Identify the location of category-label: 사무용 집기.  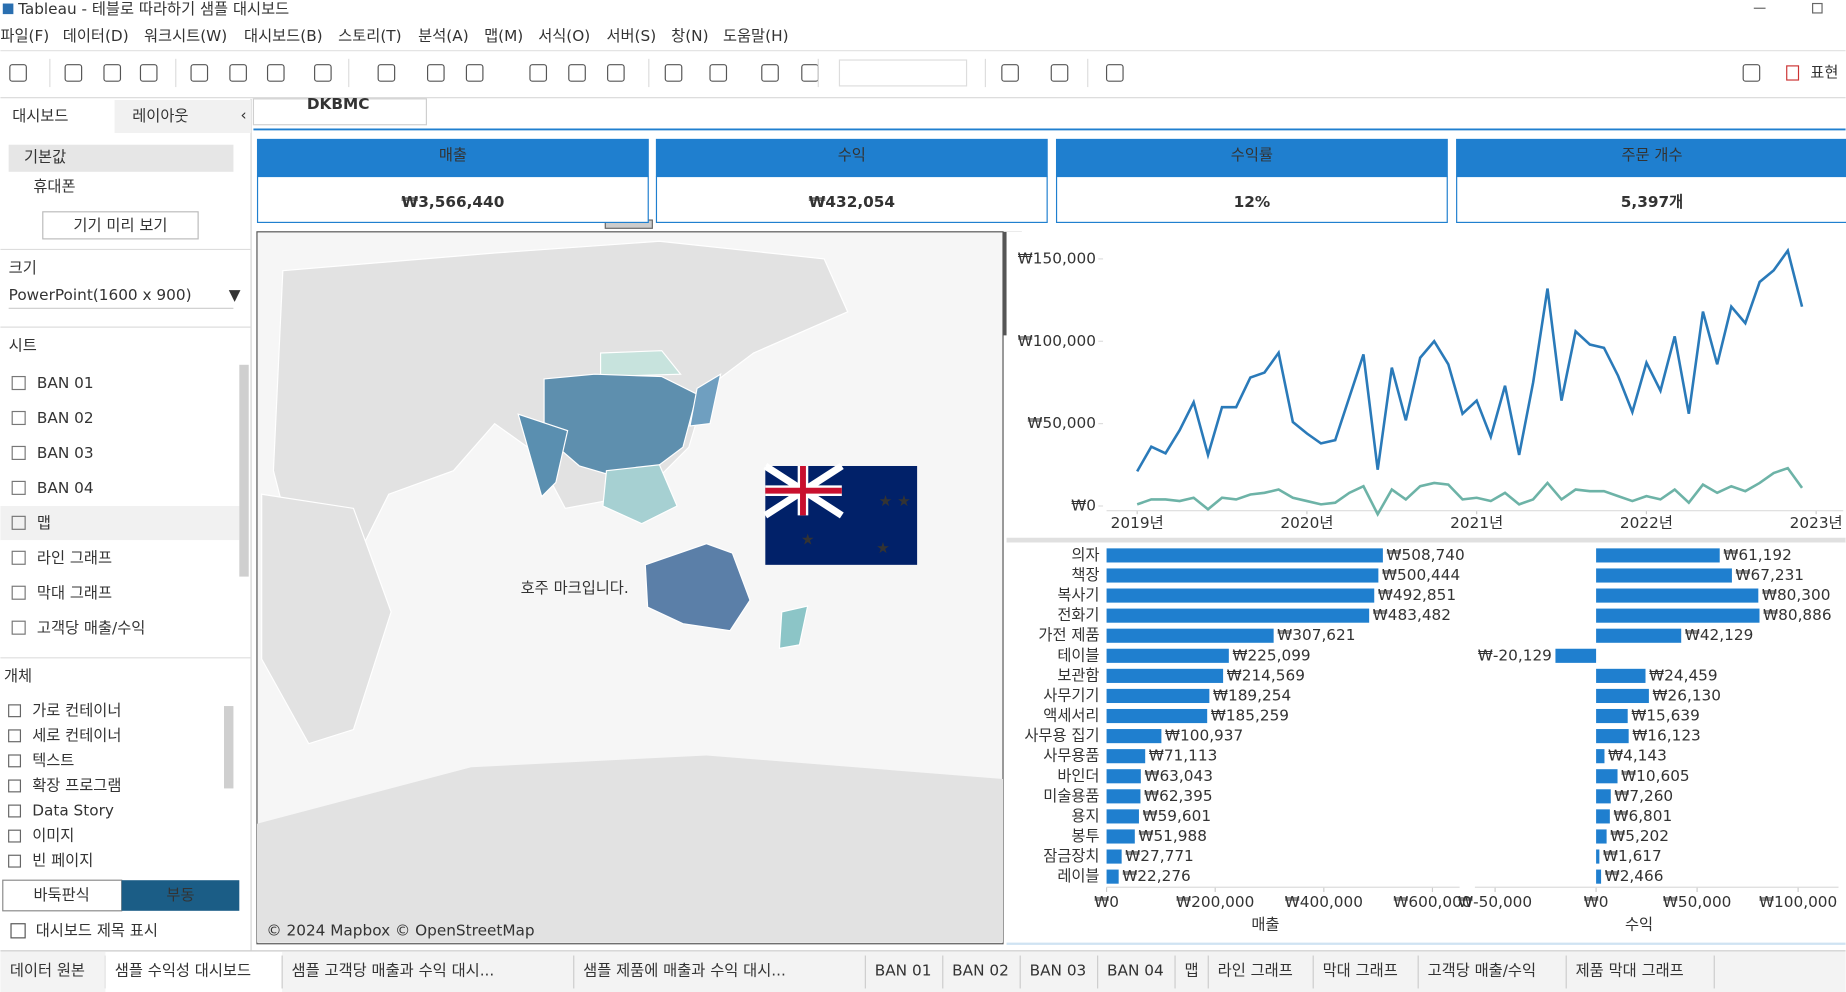
(1061, 736).